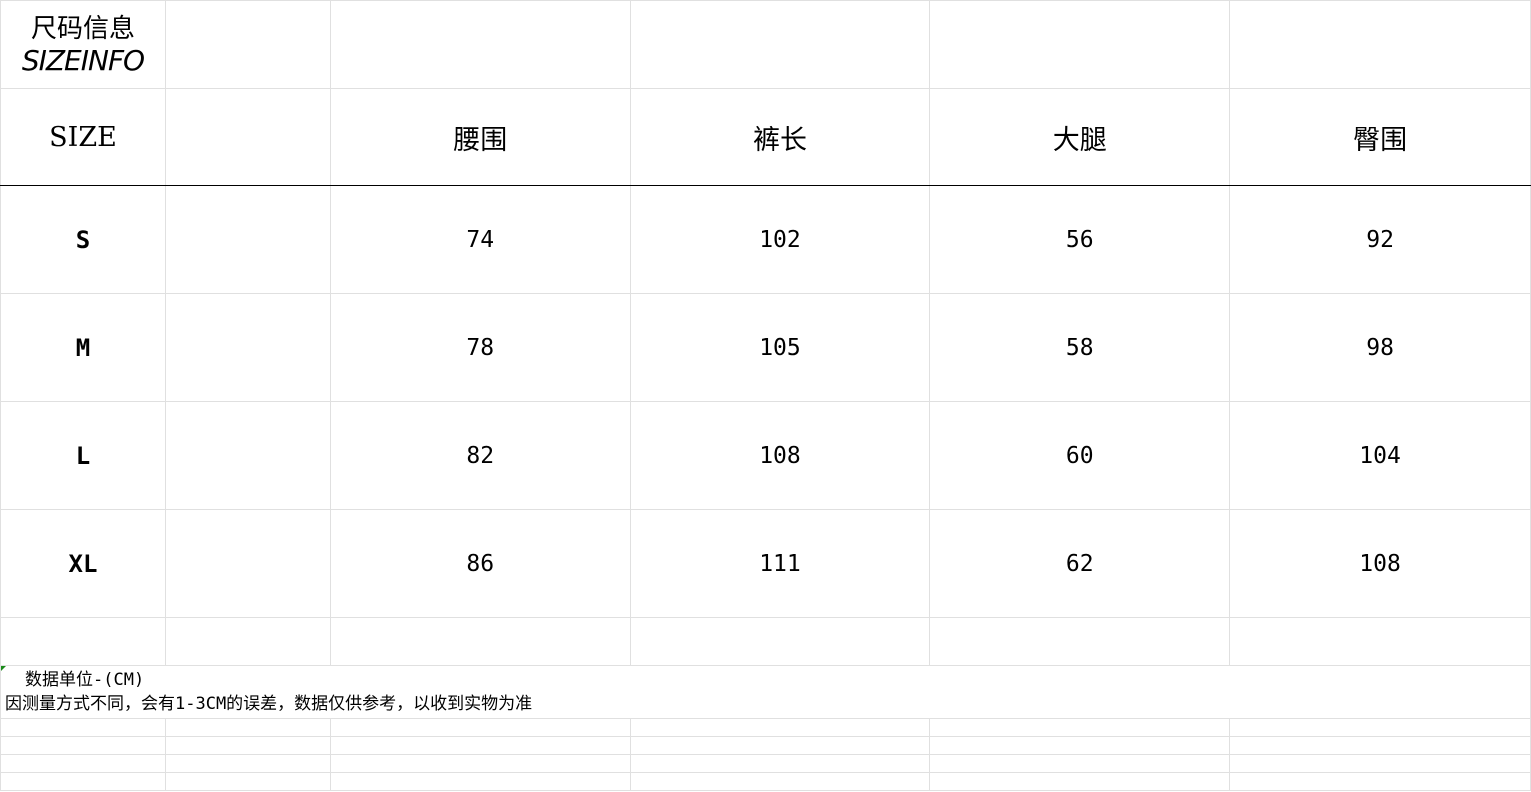  What do you see at coordinates (82, 28) in the screenshot?
I see `title-cn: 尺码信息` at bounding box center [82, 28].